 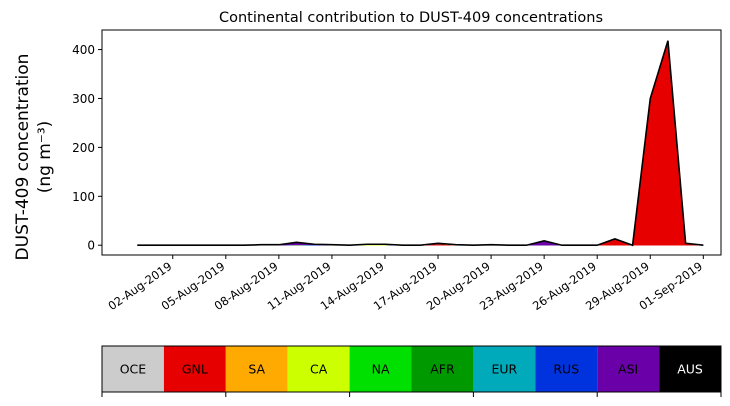 I want to click on y-axis-label-line1: DUST-409 concentration, so click(x=23, y=157).